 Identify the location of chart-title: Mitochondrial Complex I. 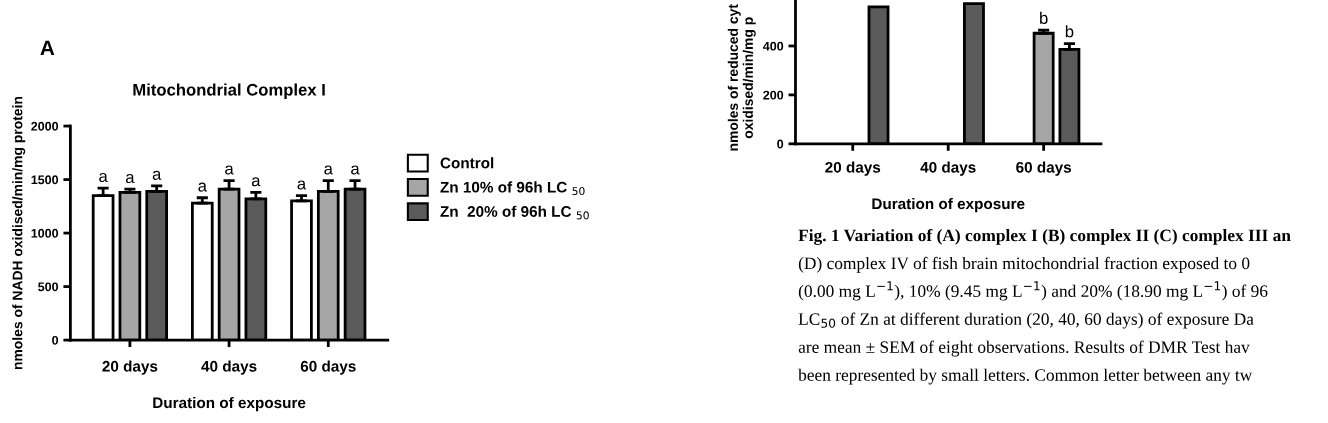
(229, 91).